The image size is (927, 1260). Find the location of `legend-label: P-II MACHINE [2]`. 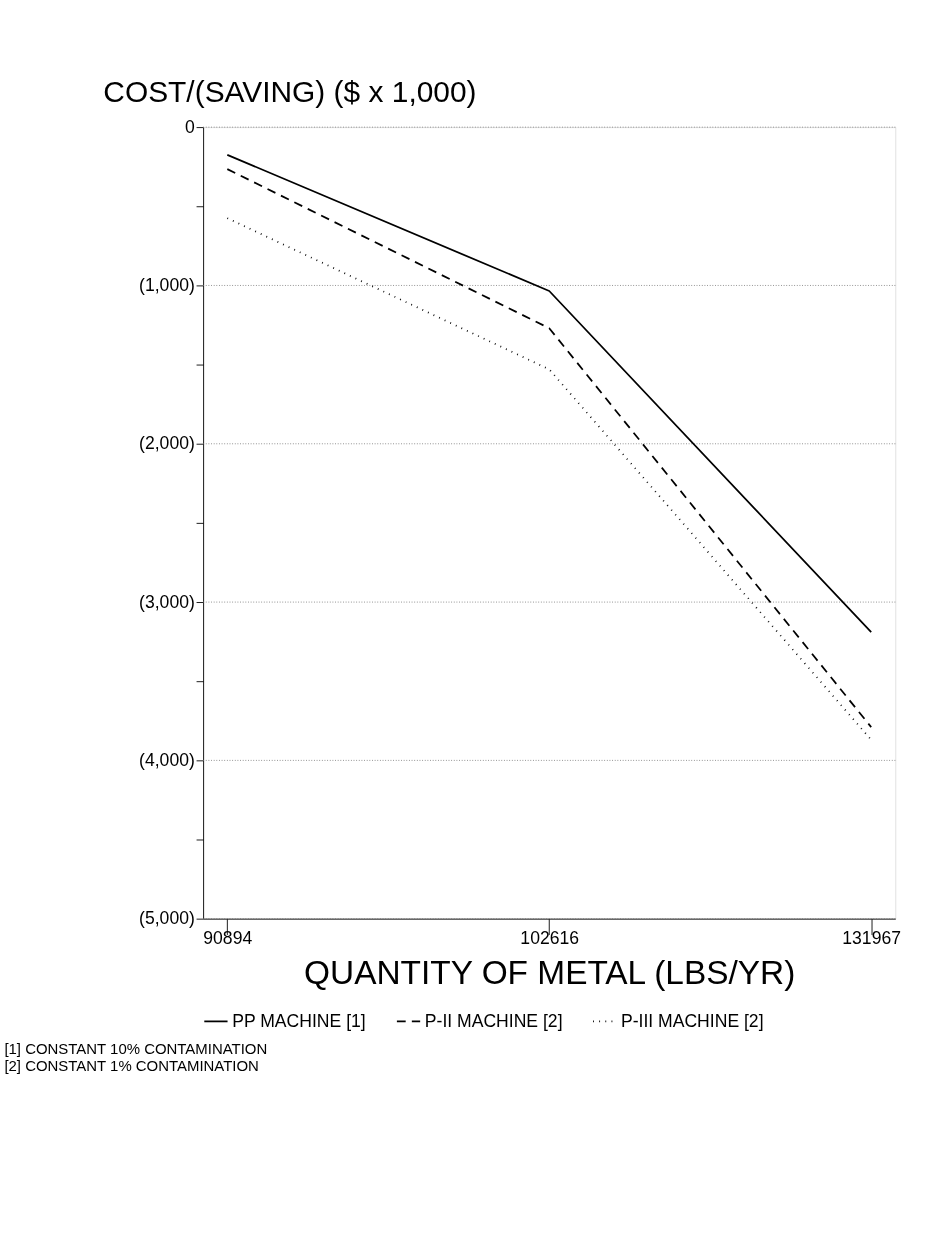

legend-label: P-II MACHINE [2] is located at coordinates (493, 1020).